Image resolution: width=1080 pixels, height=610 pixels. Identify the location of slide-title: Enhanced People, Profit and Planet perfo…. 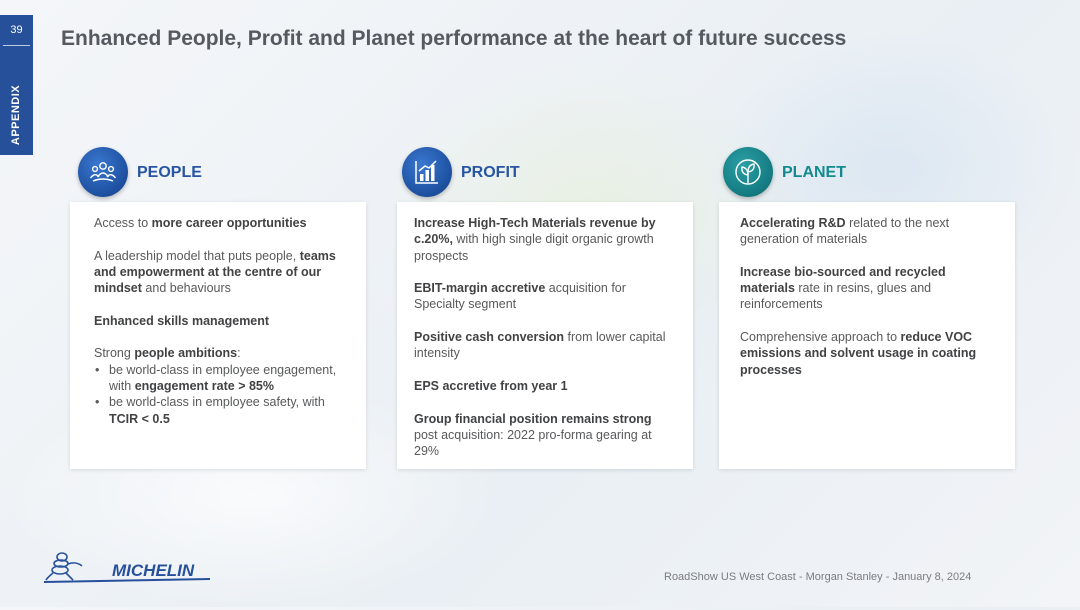
(454, 38).